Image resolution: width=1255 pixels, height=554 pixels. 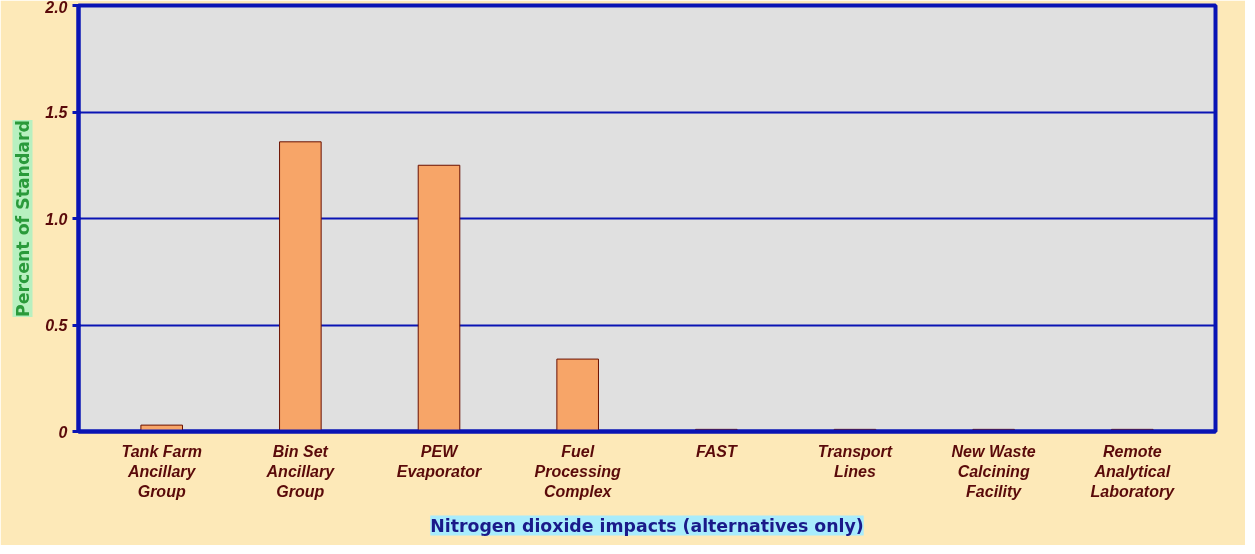 What do you see at coordinates (1133, 471) in the screenshot?
I see `x-tick-label: Remote Analytical Laboratory` at bounding box center [1133, 471].